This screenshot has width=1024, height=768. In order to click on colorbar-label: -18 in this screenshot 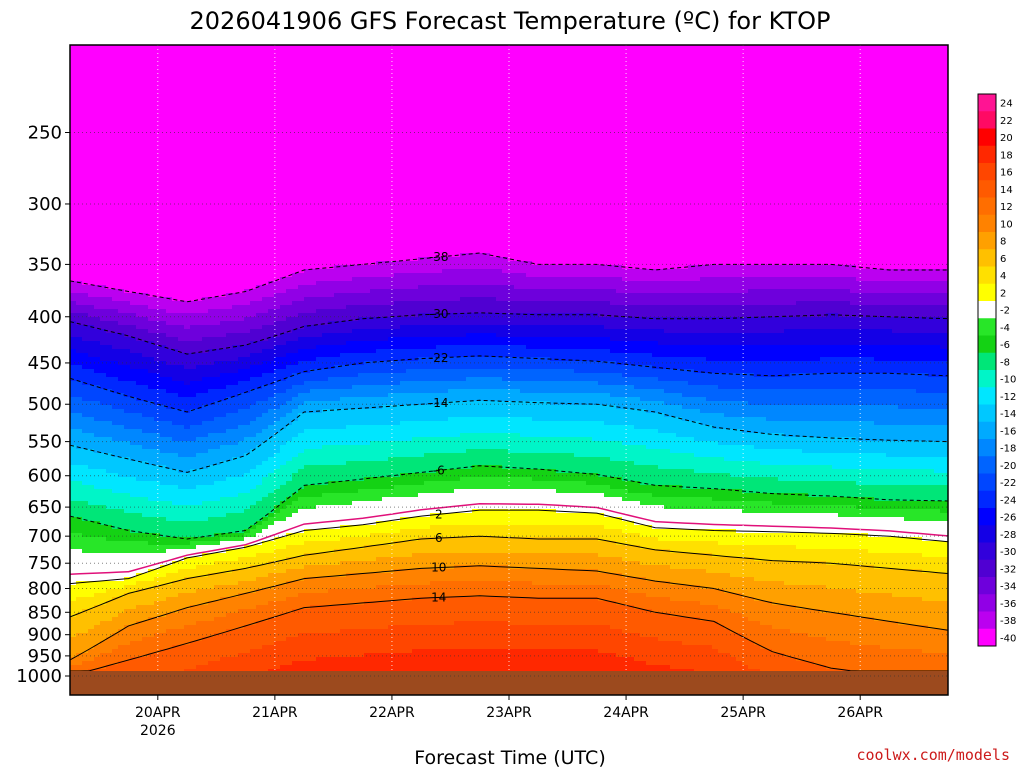, I will do `click(1008, 449)`.